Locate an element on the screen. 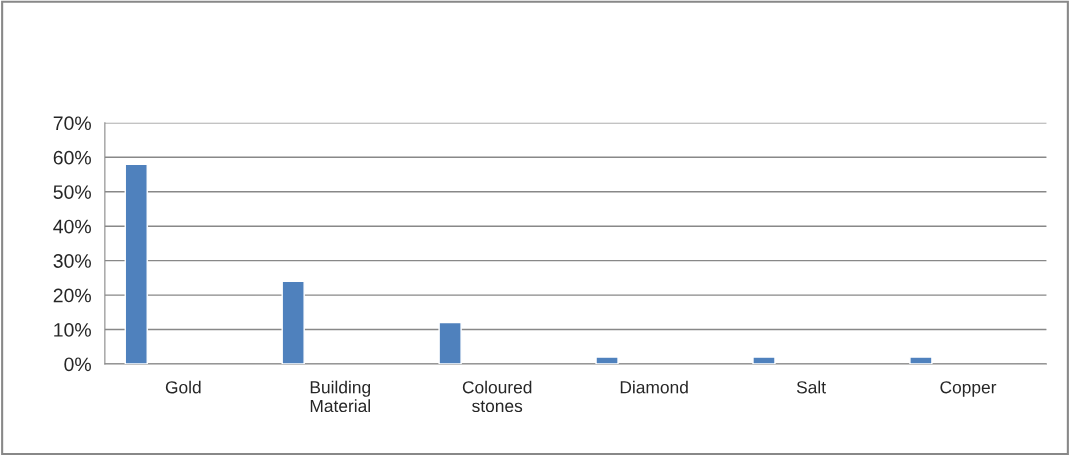 The image size is (1070, 455). y-tick-label: 20% is located at coordinates (72, 295).